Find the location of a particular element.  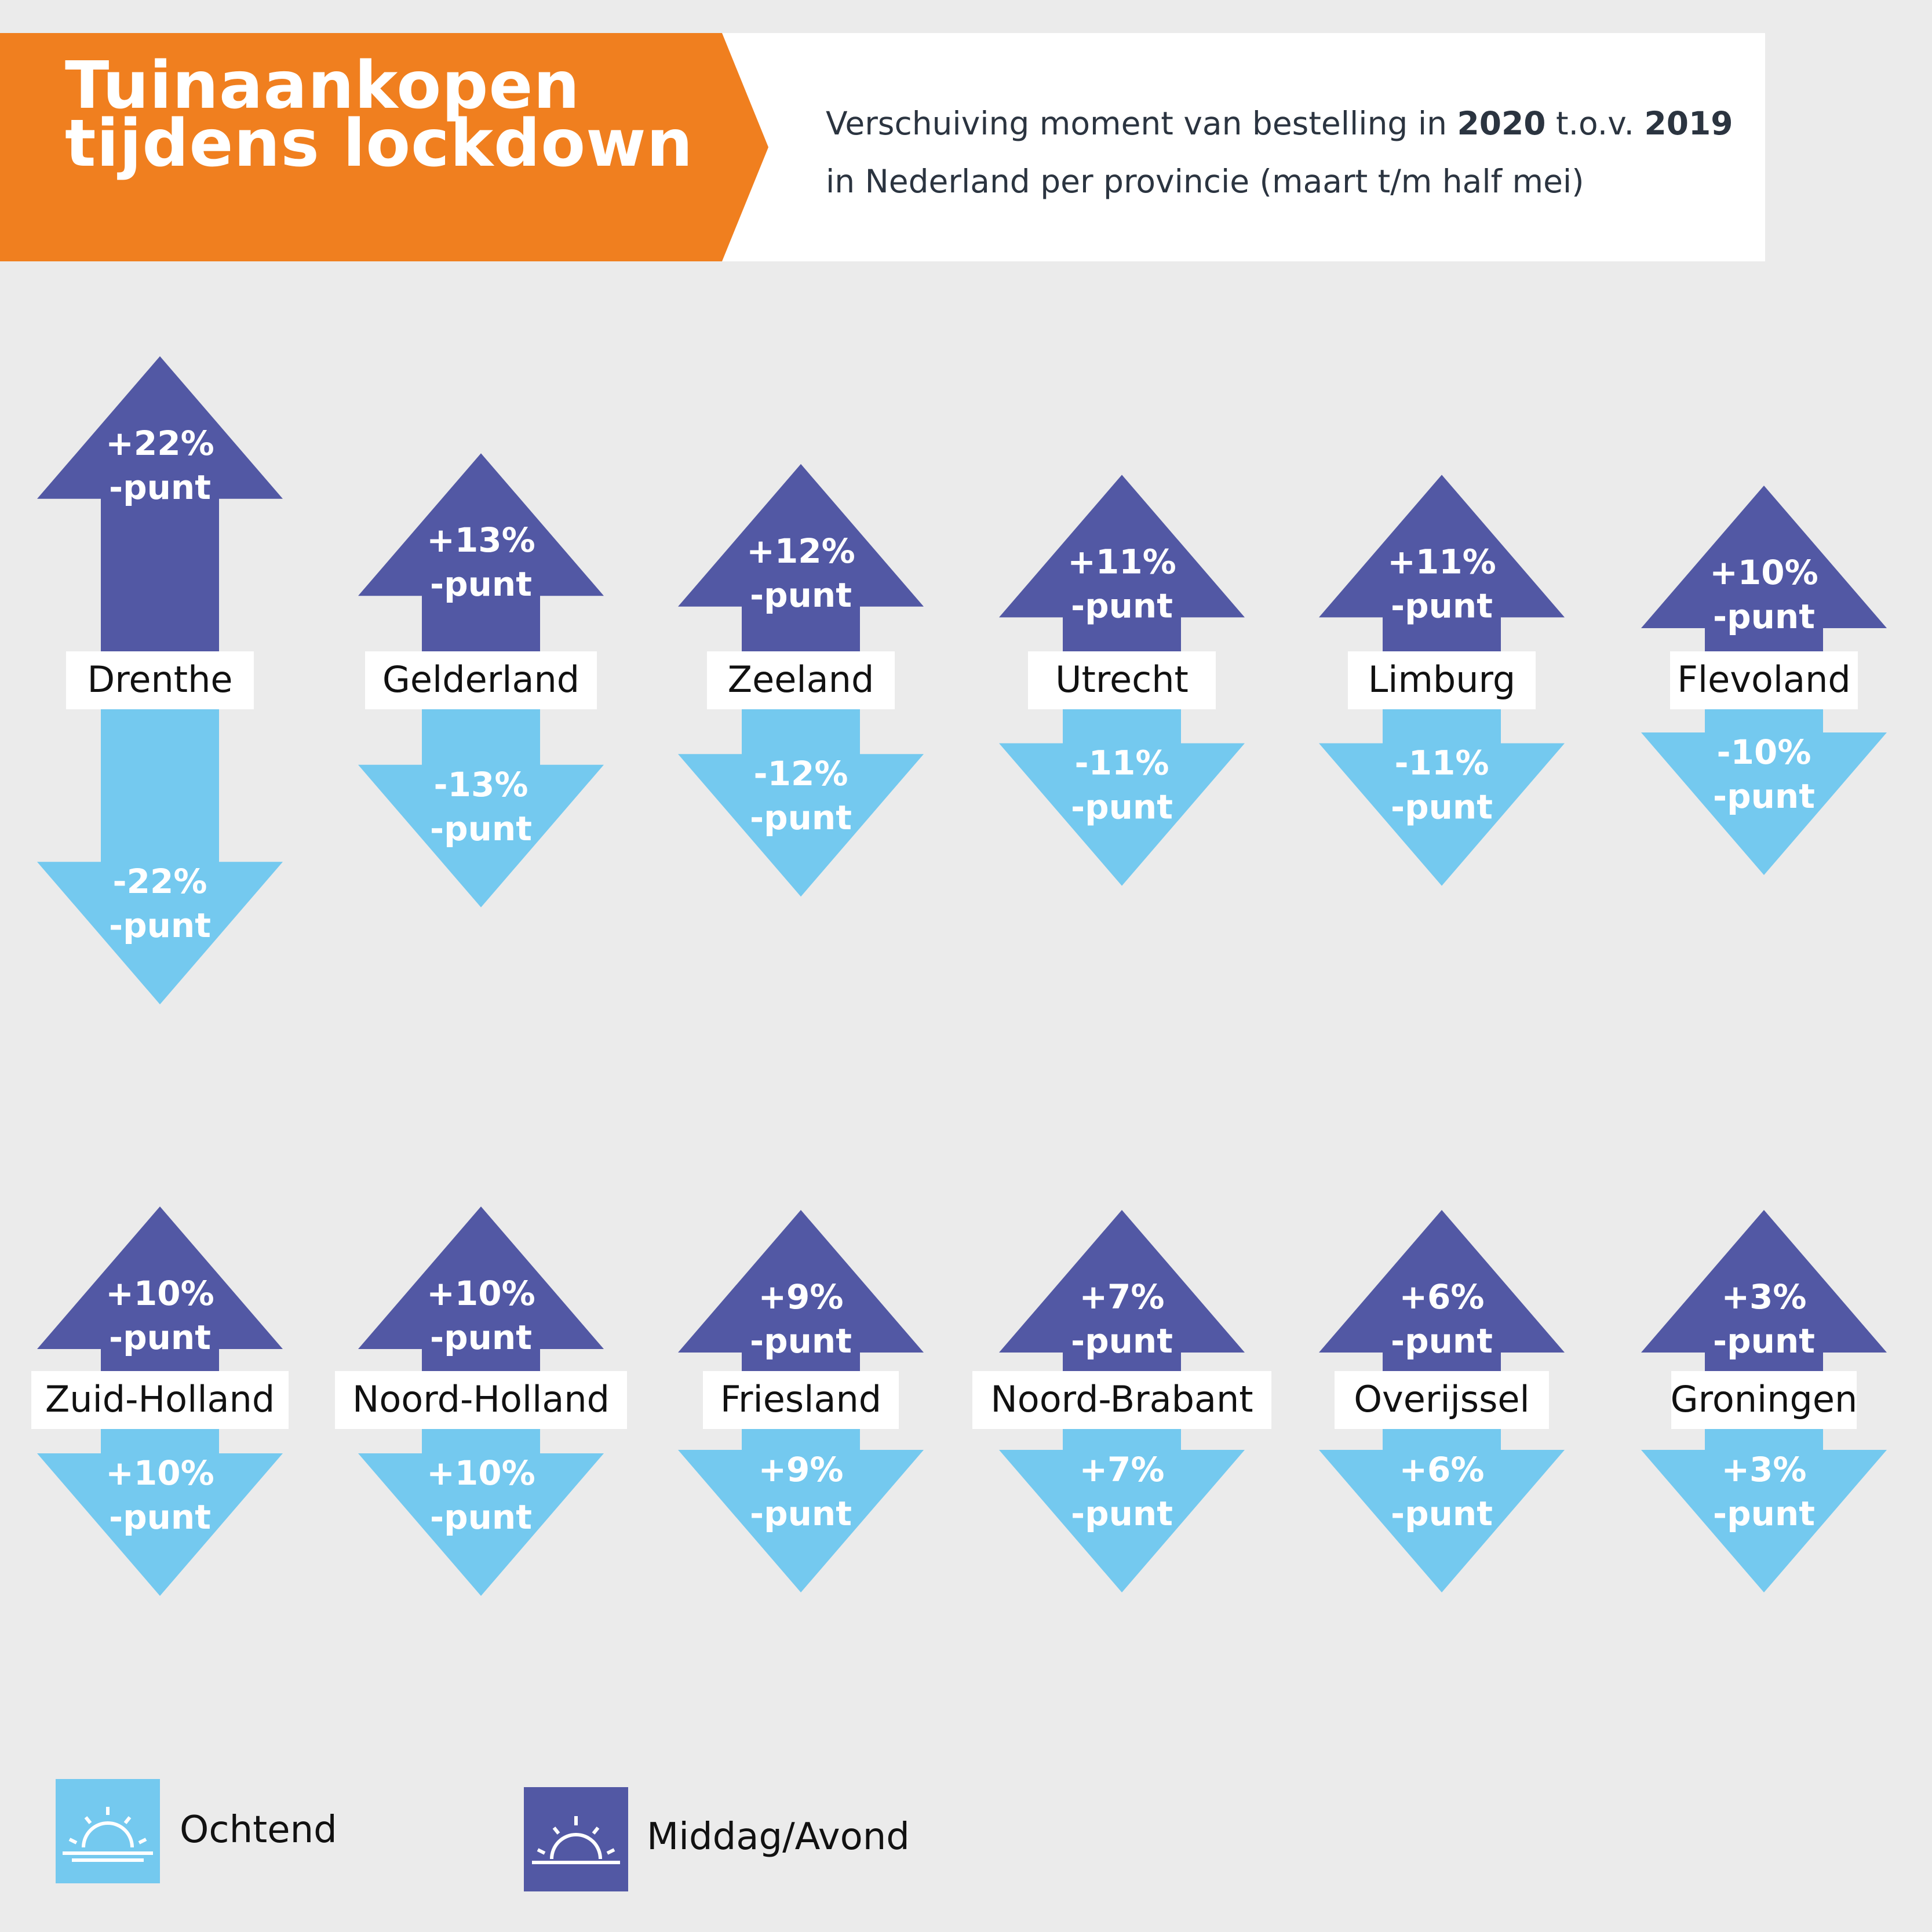

value-ochtend: +3% is located at coordinates (1763, 1469).